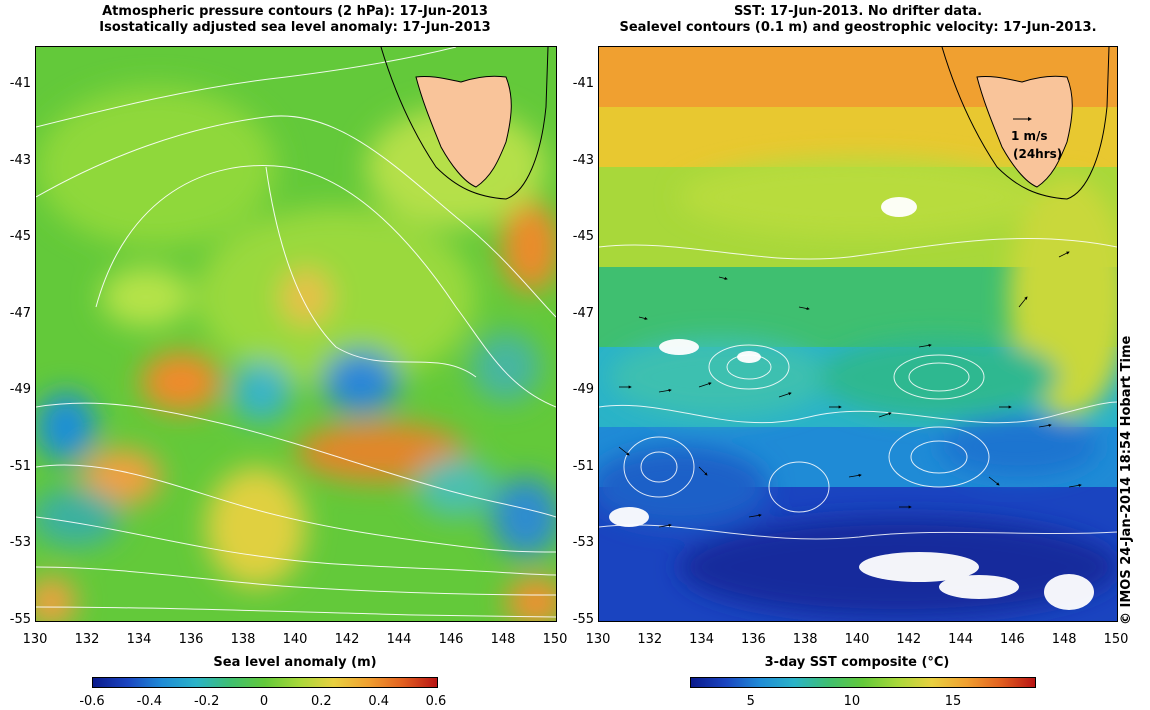  I want to click on colorbar-tick-label: 0, so click(264, 701).